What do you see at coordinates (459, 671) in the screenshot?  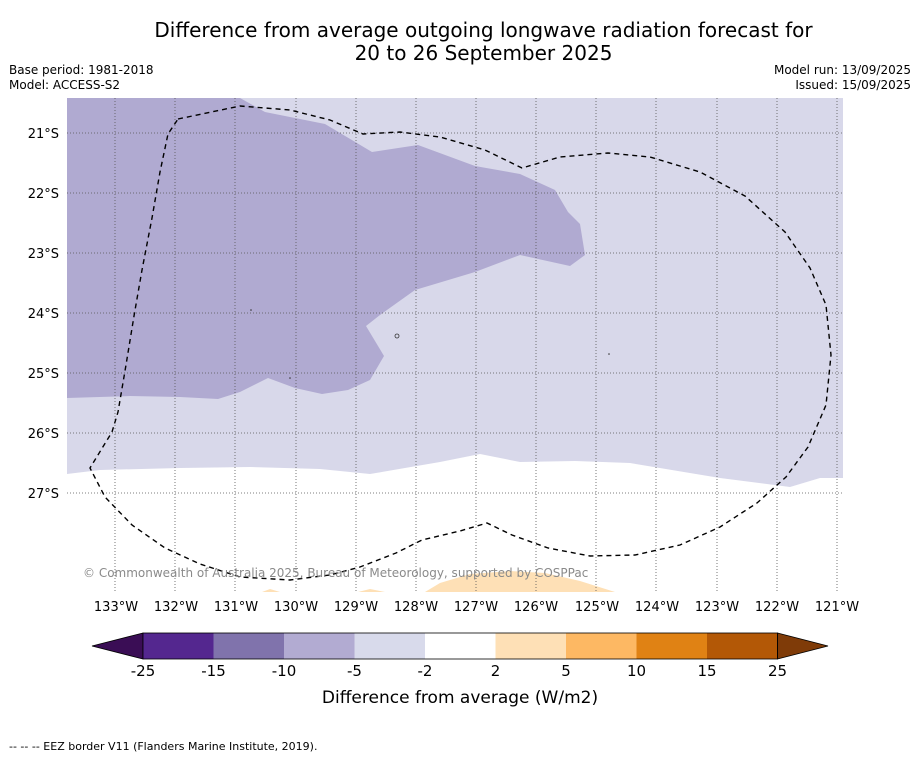 I see `colorbar-ticks: -25 -15 -10 -5 -2 2 5 10 15 25` at bounding box center [459, 671].